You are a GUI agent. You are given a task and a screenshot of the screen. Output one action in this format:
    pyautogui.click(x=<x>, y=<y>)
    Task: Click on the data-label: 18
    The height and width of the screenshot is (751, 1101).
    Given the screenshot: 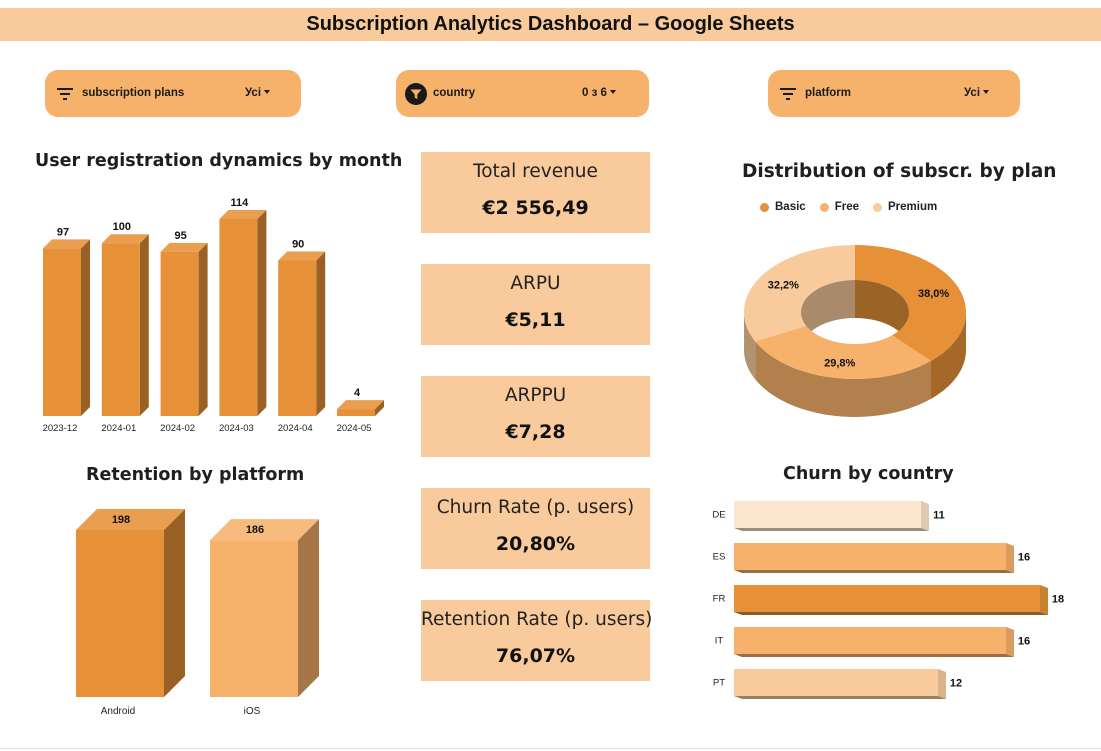 What is the action you would take?
    pyautogui.click(x=1058, y=600)
    